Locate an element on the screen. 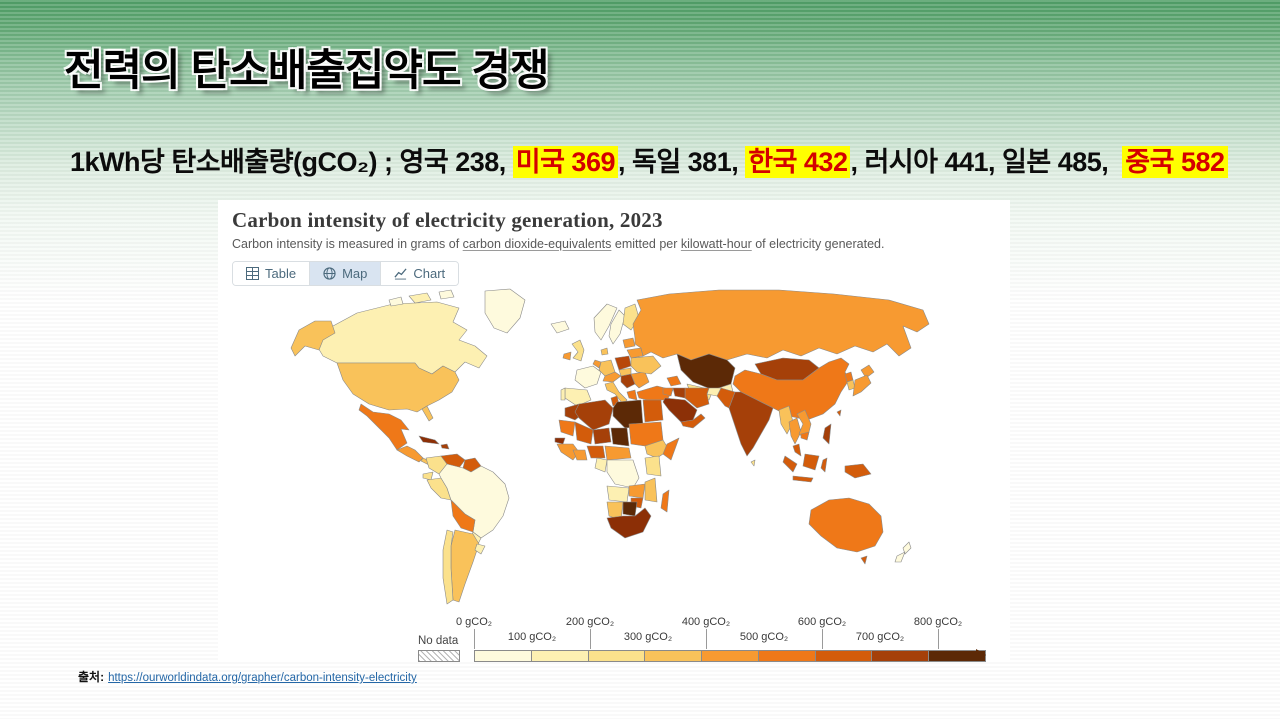  legend-color-bar is located at coordinates (730, 655).